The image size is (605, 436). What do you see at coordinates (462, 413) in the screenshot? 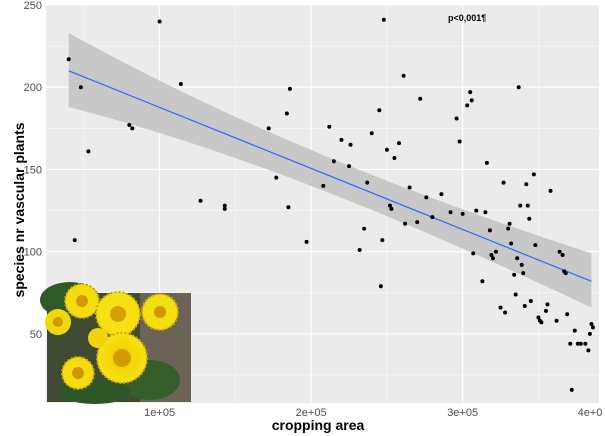
I see `x-tick-label: 3e+05` at bounding box center [462, 413].